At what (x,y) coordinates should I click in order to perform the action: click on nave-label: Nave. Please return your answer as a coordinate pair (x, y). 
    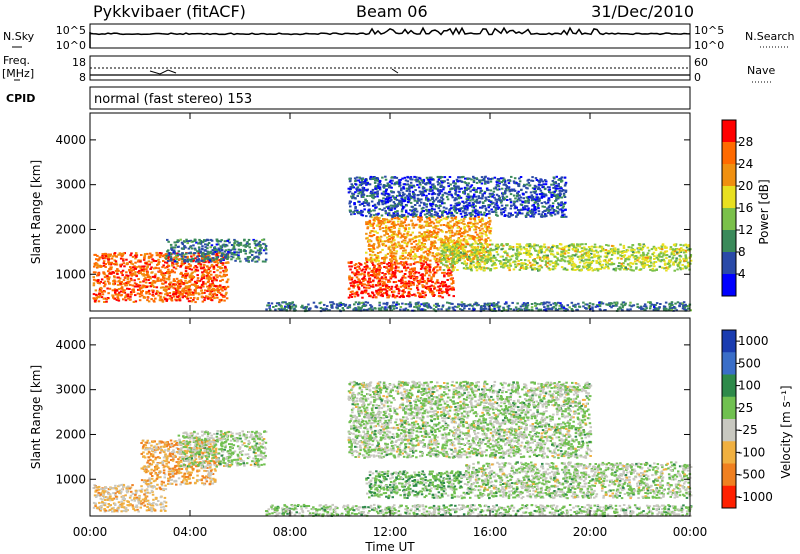
    Looking at the image, I should click on (761, 70).